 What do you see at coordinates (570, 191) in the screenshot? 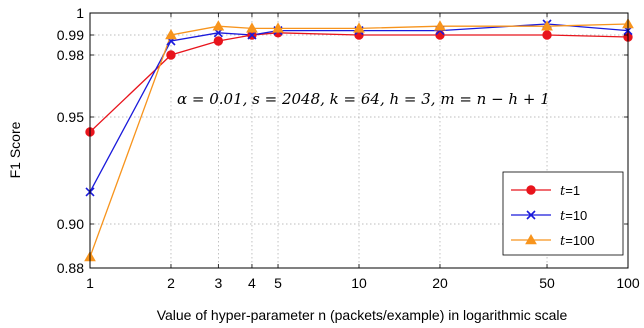
I see `legend-label-t=1: t=1` at bounding box center [570, 191].